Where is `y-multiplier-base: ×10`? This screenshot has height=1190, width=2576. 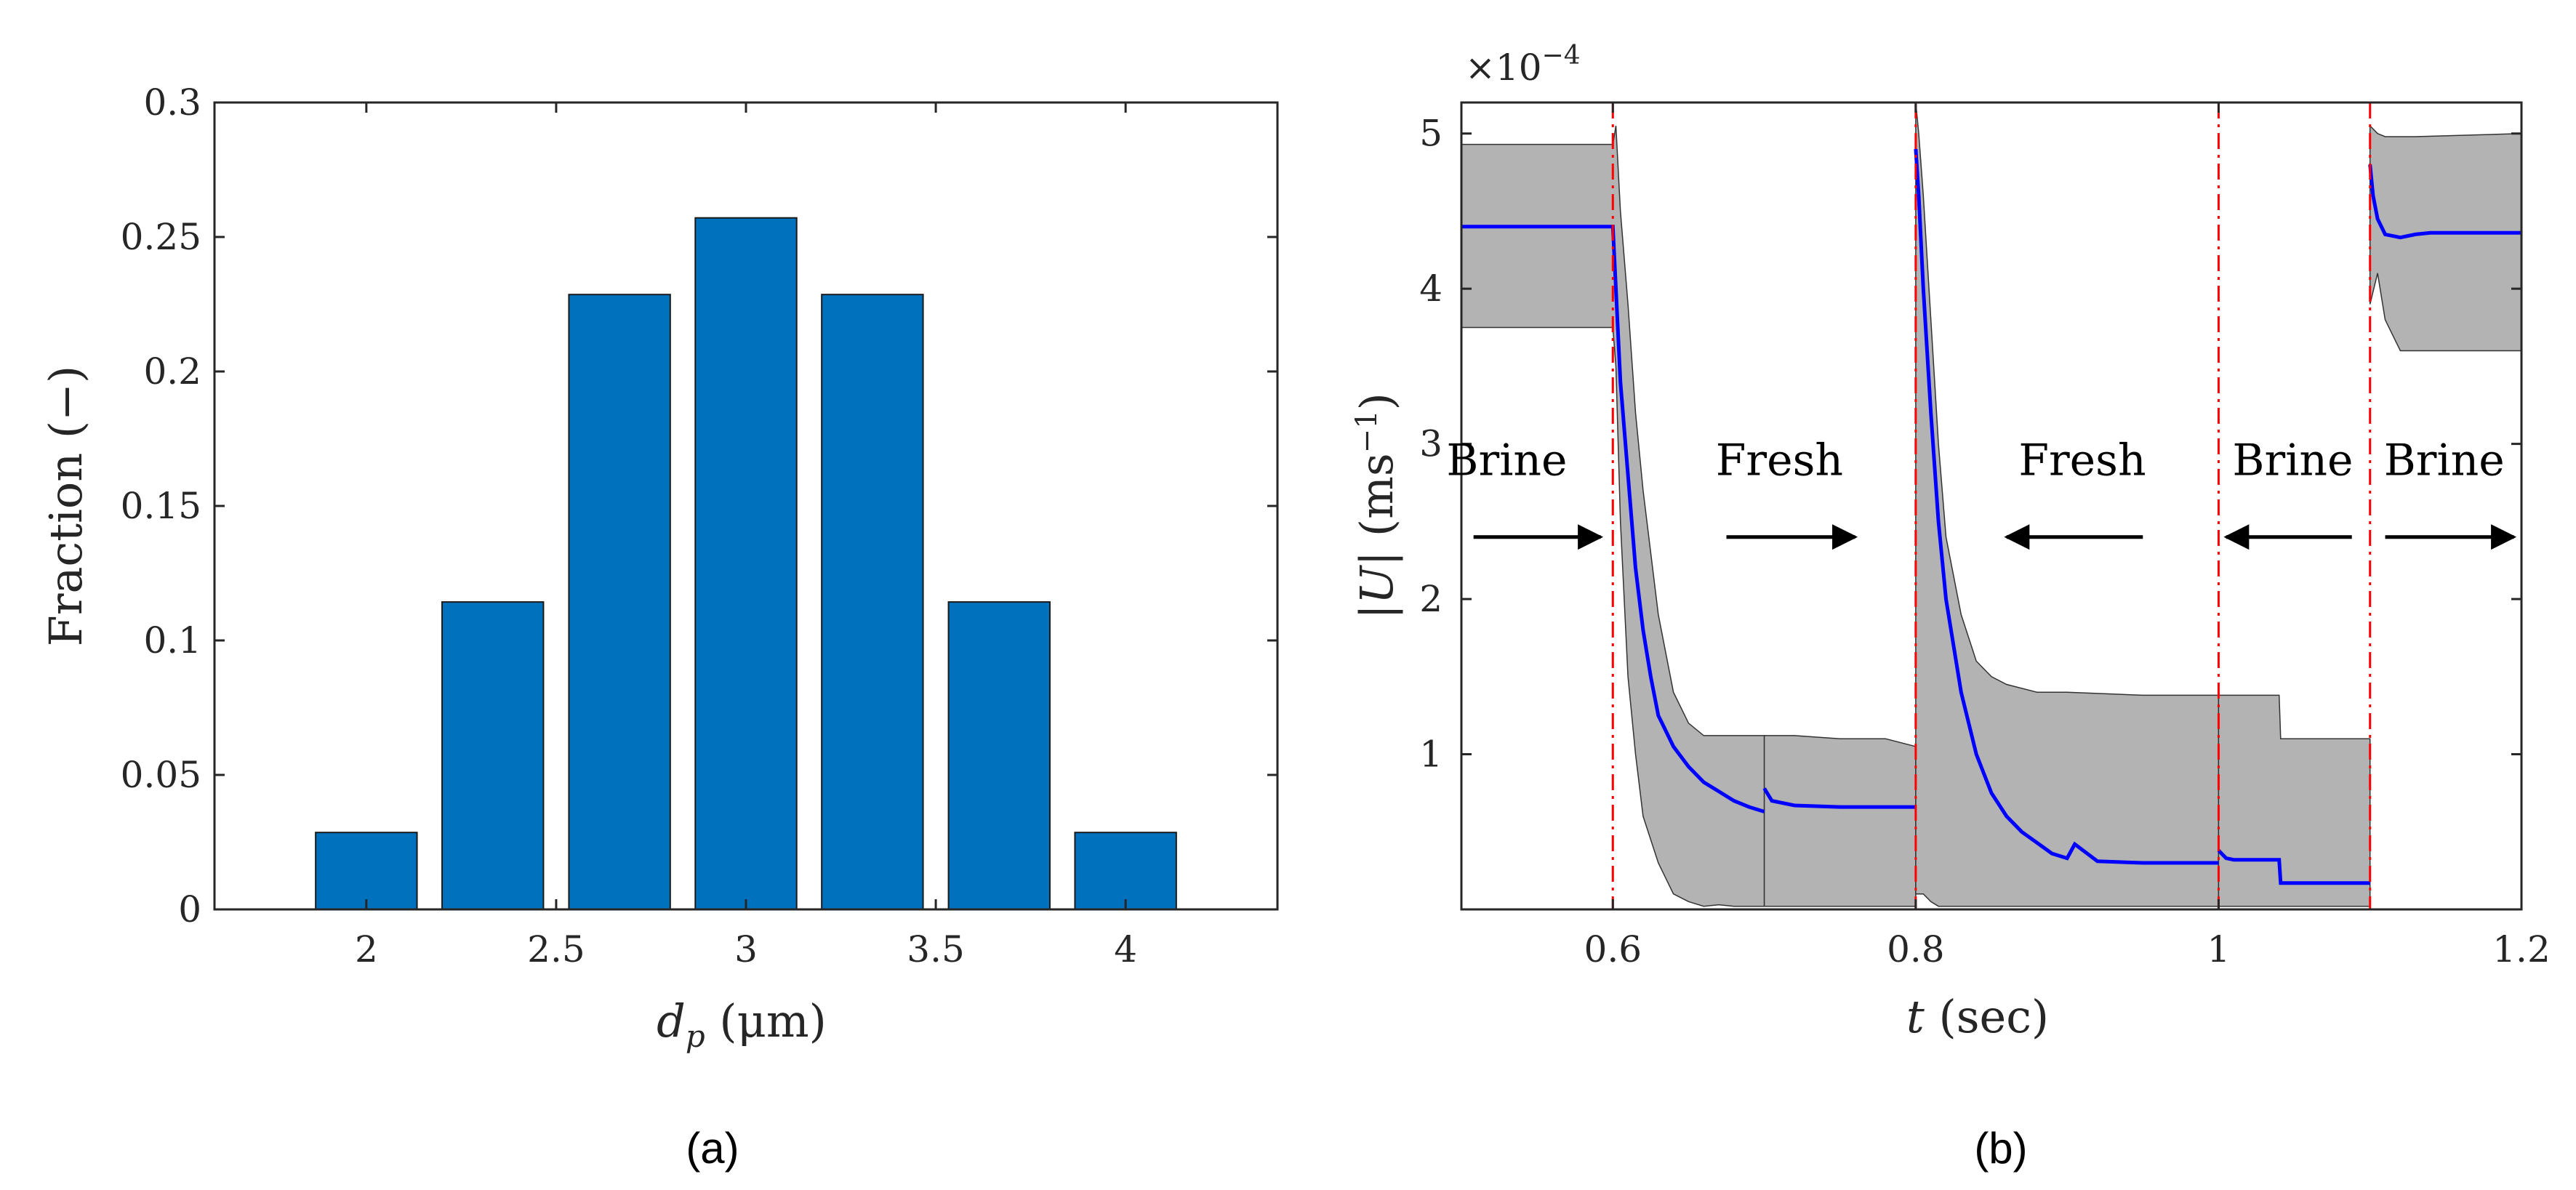
y-multiplier-base: ×10 is located at coordinates (1504, 68).